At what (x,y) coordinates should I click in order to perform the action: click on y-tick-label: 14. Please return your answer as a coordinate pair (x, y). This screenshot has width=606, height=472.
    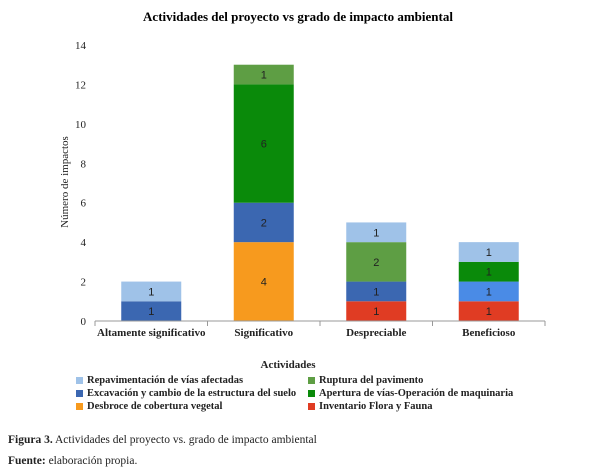
    Looking at the image, I should click on (81, 46).